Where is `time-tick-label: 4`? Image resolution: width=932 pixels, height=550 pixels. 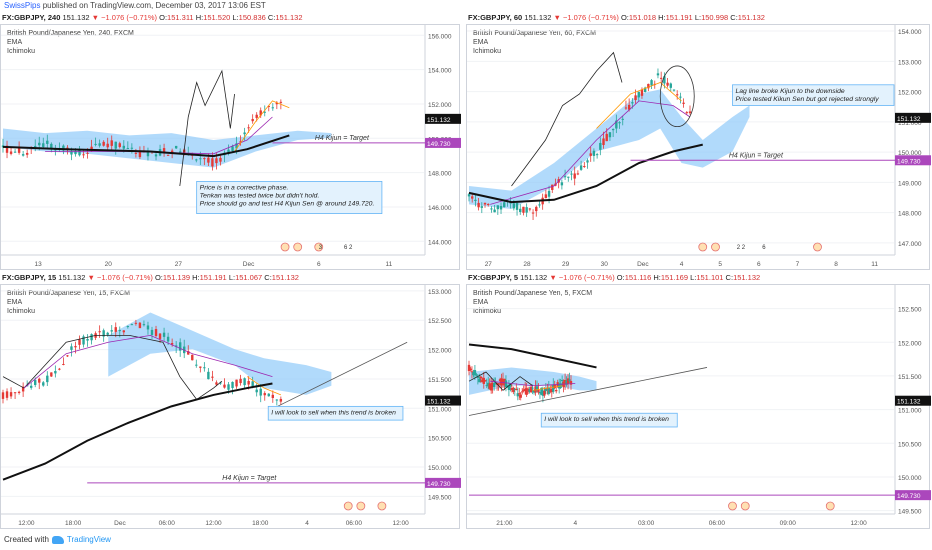
time-tick-label: 4 is located at coordinates (575, 523).